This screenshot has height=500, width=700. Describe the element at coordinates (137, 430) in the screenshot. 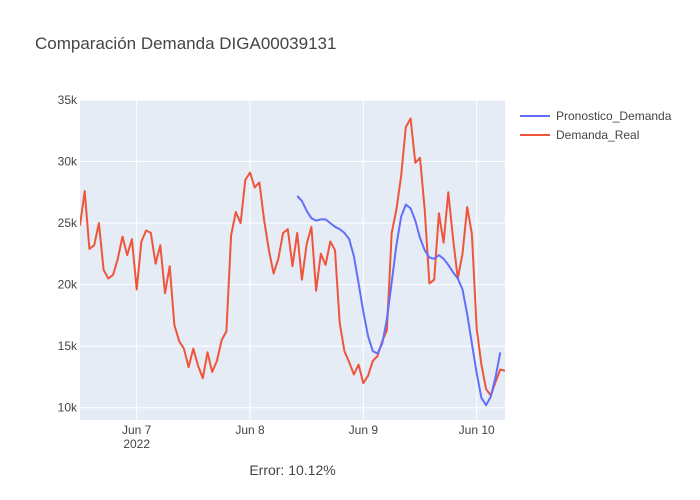

I see `x-tick-label: Jun 7` at that location.